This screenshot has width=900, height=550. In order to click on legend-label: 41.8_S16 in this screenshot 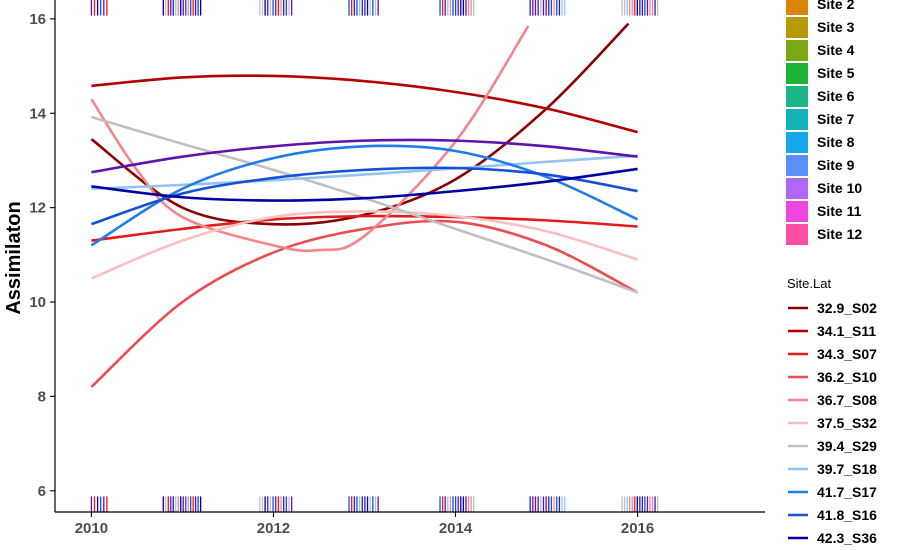, I will do `click(847, 515)`.